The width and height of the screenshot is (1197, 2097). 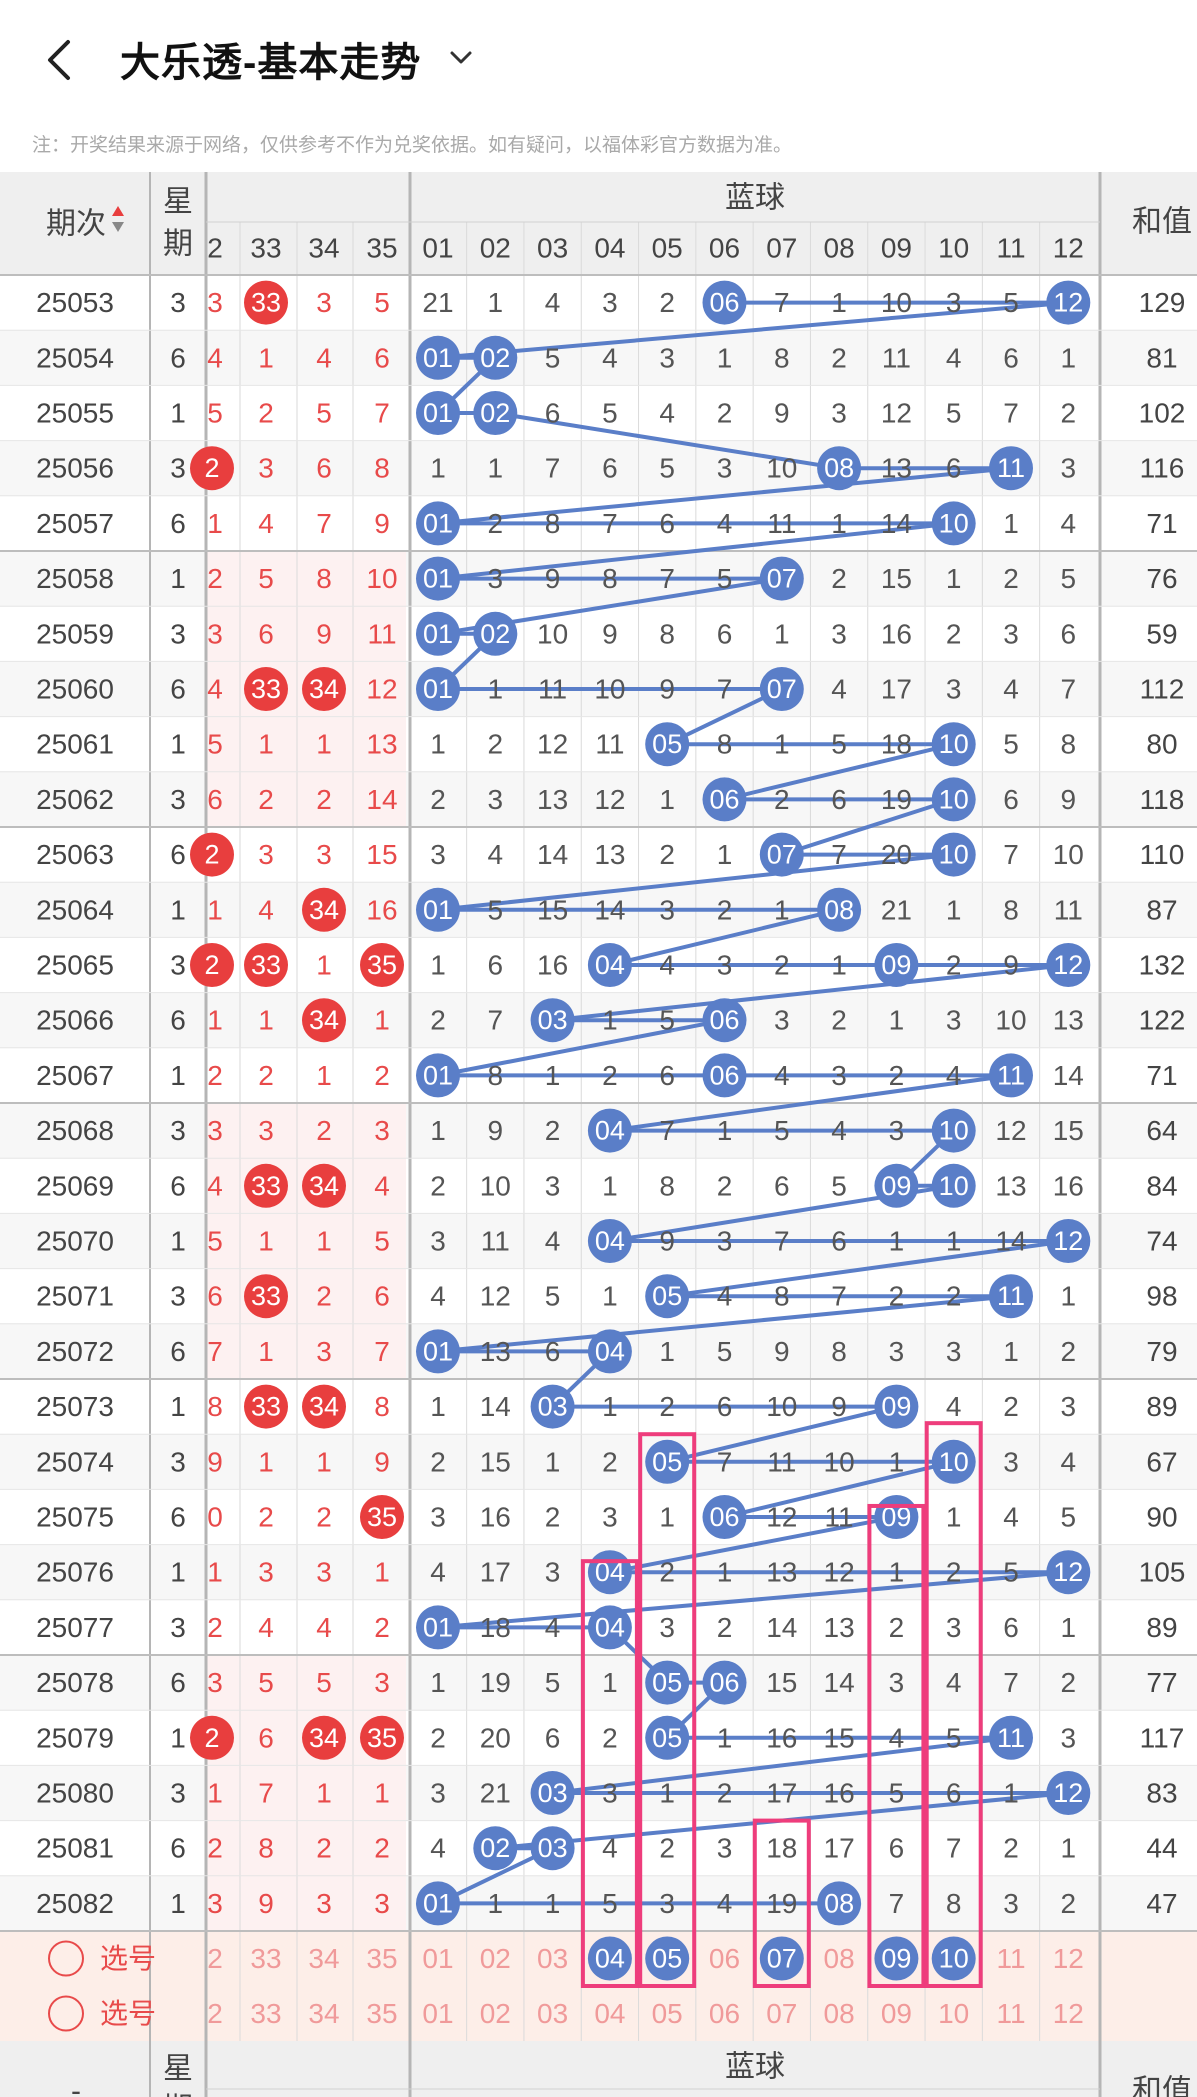 What do you see at coordinates (609, 2013) in the screenshot?
I see `select-blue-number: 04` at bounding box center [609, 2013].